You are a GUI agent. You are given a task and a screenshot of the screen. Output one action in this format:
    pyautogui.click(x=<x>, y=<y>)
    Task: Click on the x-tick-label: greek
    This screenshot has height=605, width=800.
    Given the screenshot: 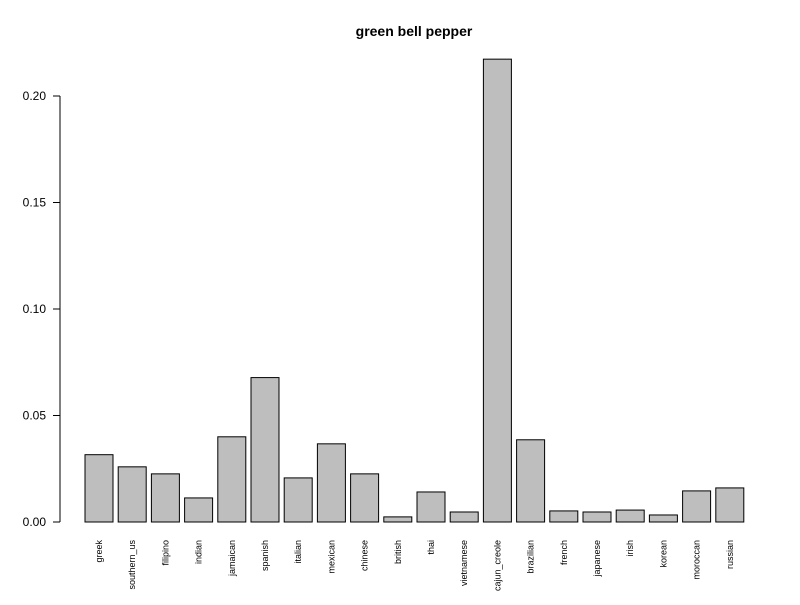 What is the action you would take?
    pyautogui.click(x=99, y=551)
    